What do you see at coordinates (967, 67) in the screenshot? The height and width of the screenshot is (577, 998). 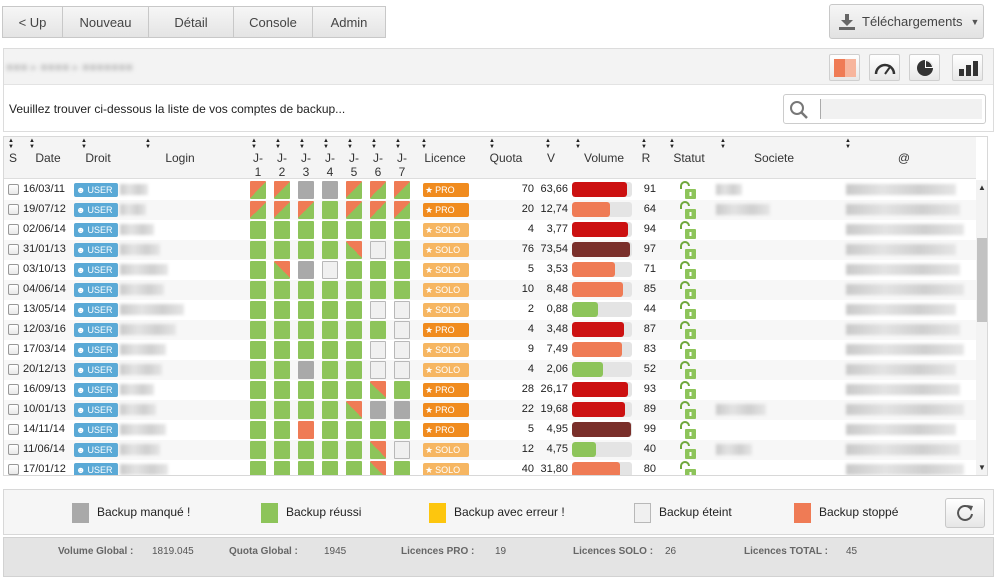 I see `bar-chart-button` at bounding box center [967, 67].